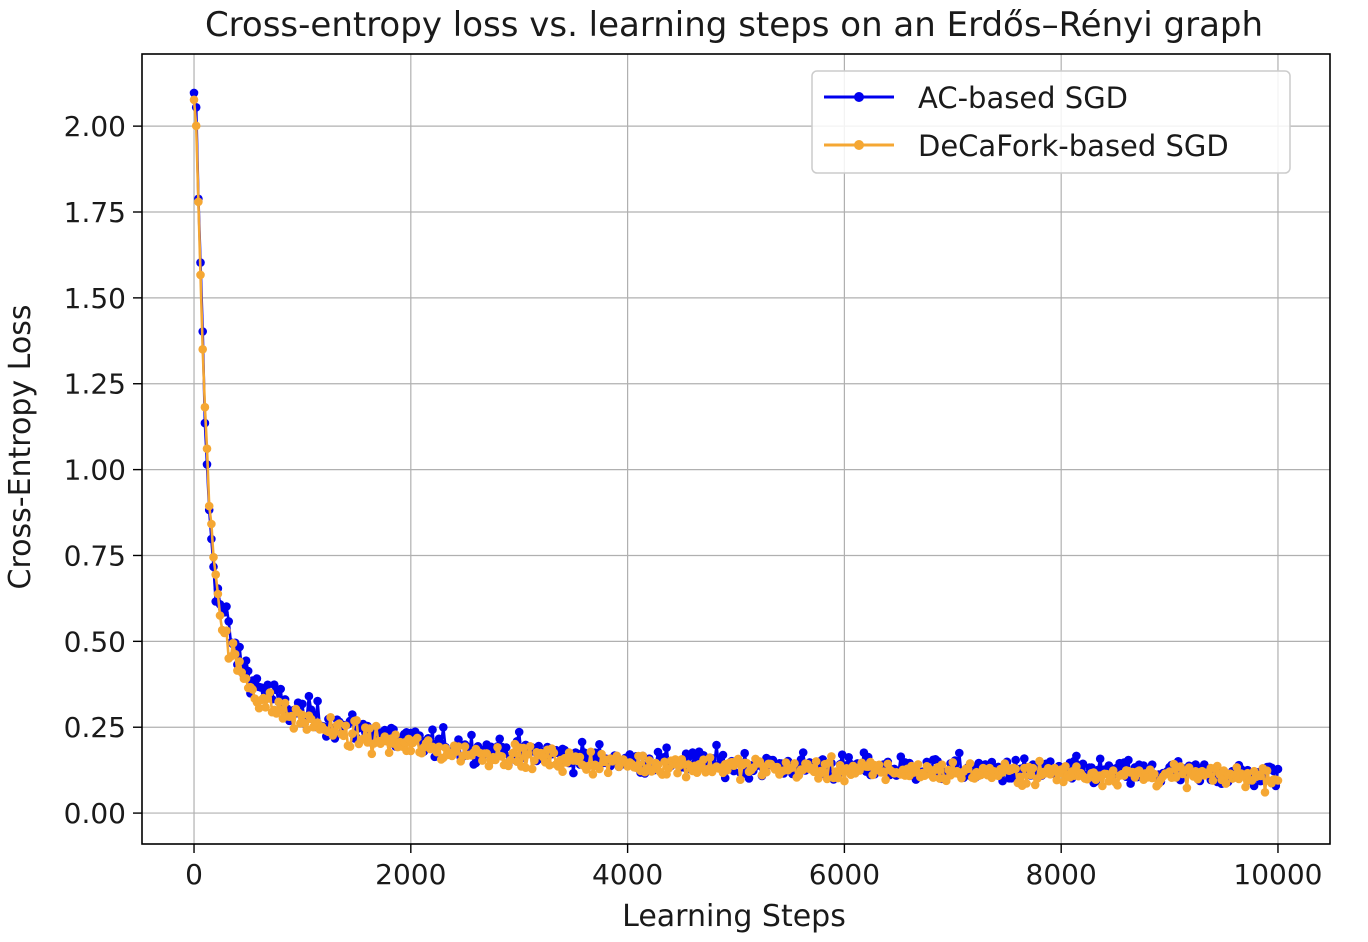  Describe the element at coordinates (734, 916) in the screenshot. I see `x-axis-label: Learning Steps` at that location.